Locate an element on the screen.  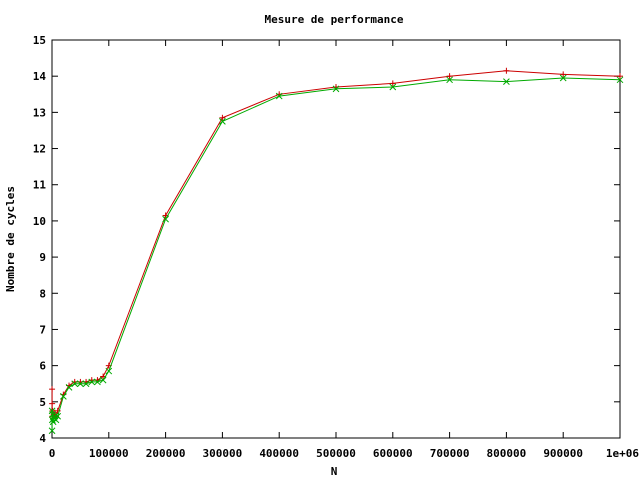
x-tick-label: 600000 is located at coordinates (393, 453).